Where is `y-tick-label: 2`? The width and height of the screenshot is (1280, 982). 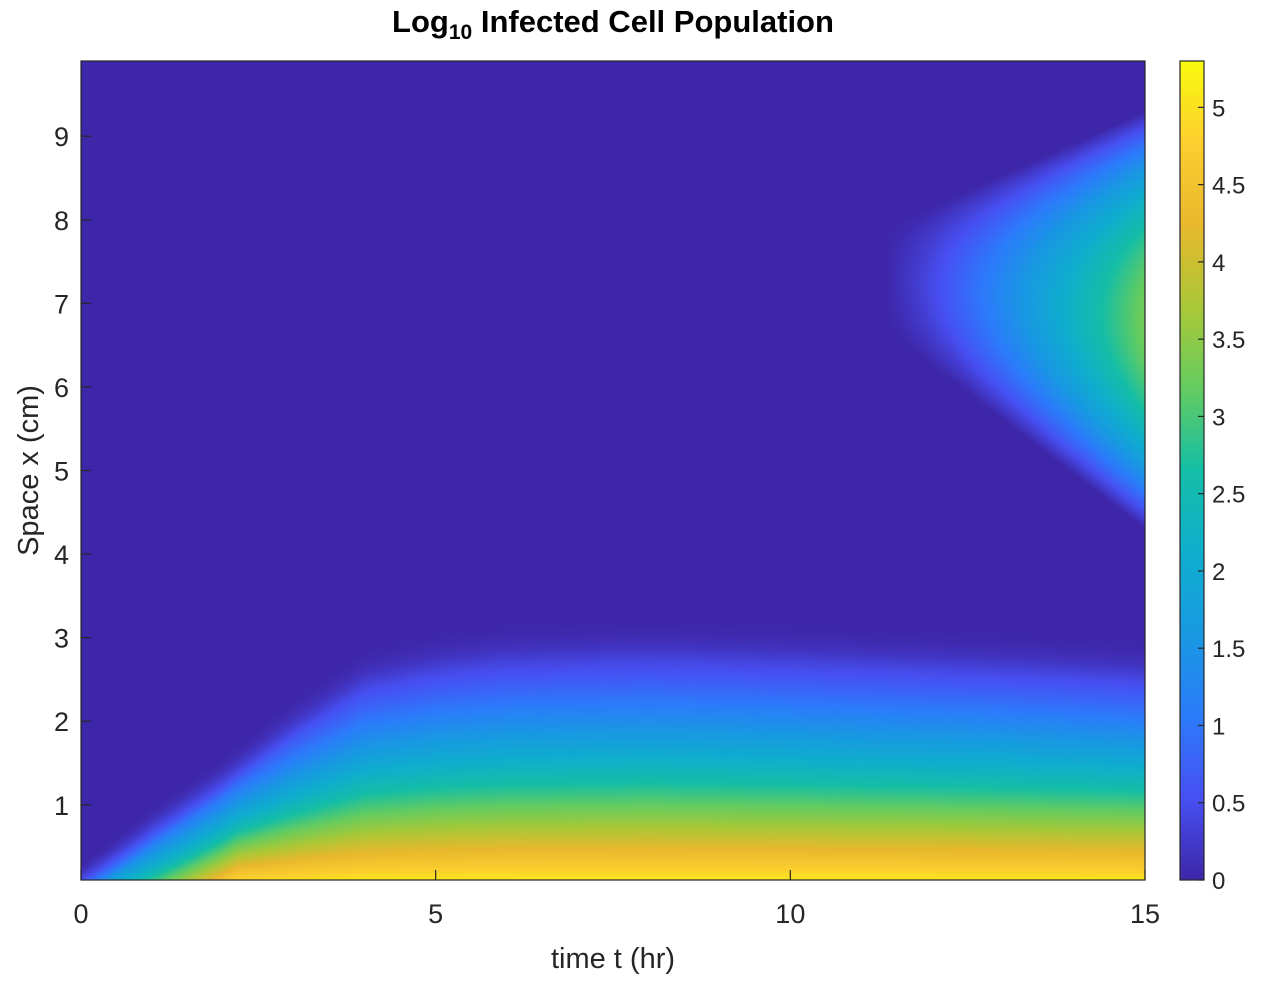
y-tick-label: 2 is located at coordinates (61, 722).